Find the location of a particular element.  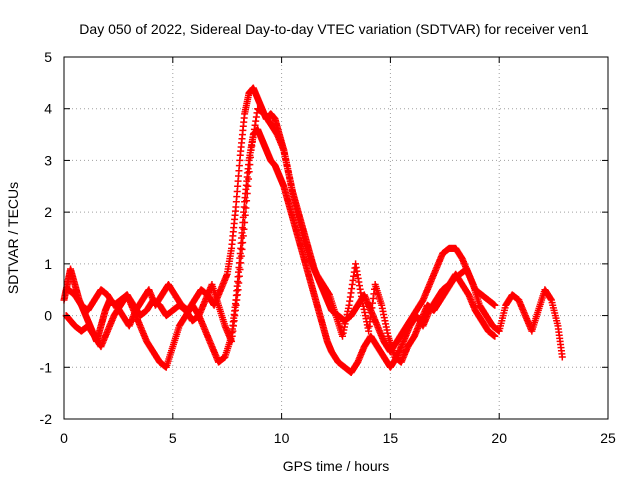

y-axis-label: SDTVAR / TECUs is located at coordinates (13, 238).